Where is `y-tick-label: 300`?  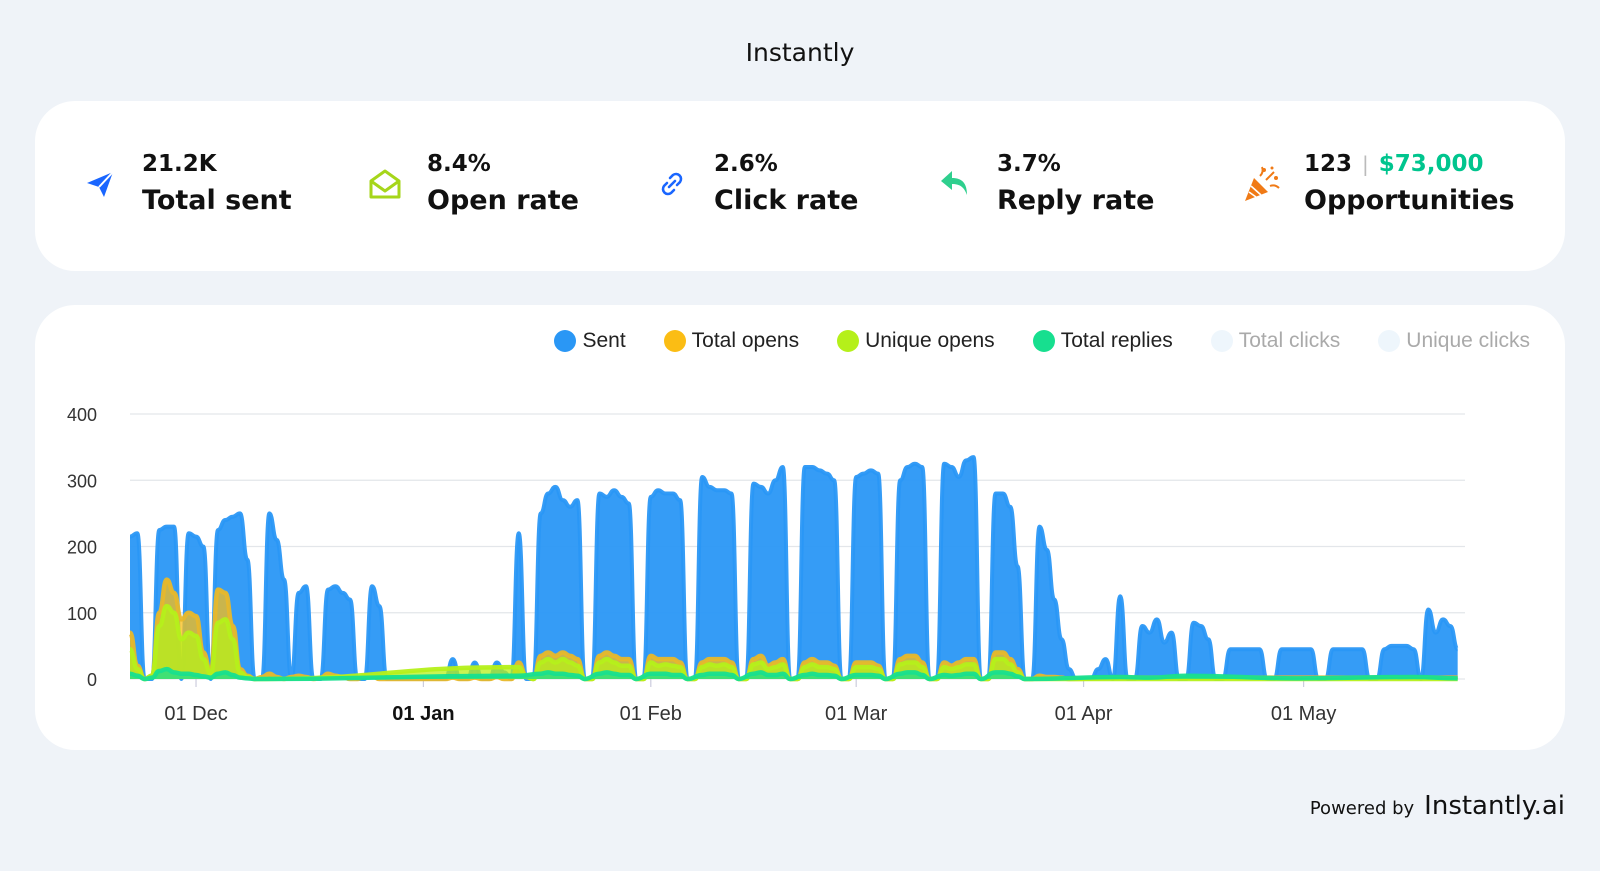
y-tick-label: 300 is located at coordinates (82, 481).